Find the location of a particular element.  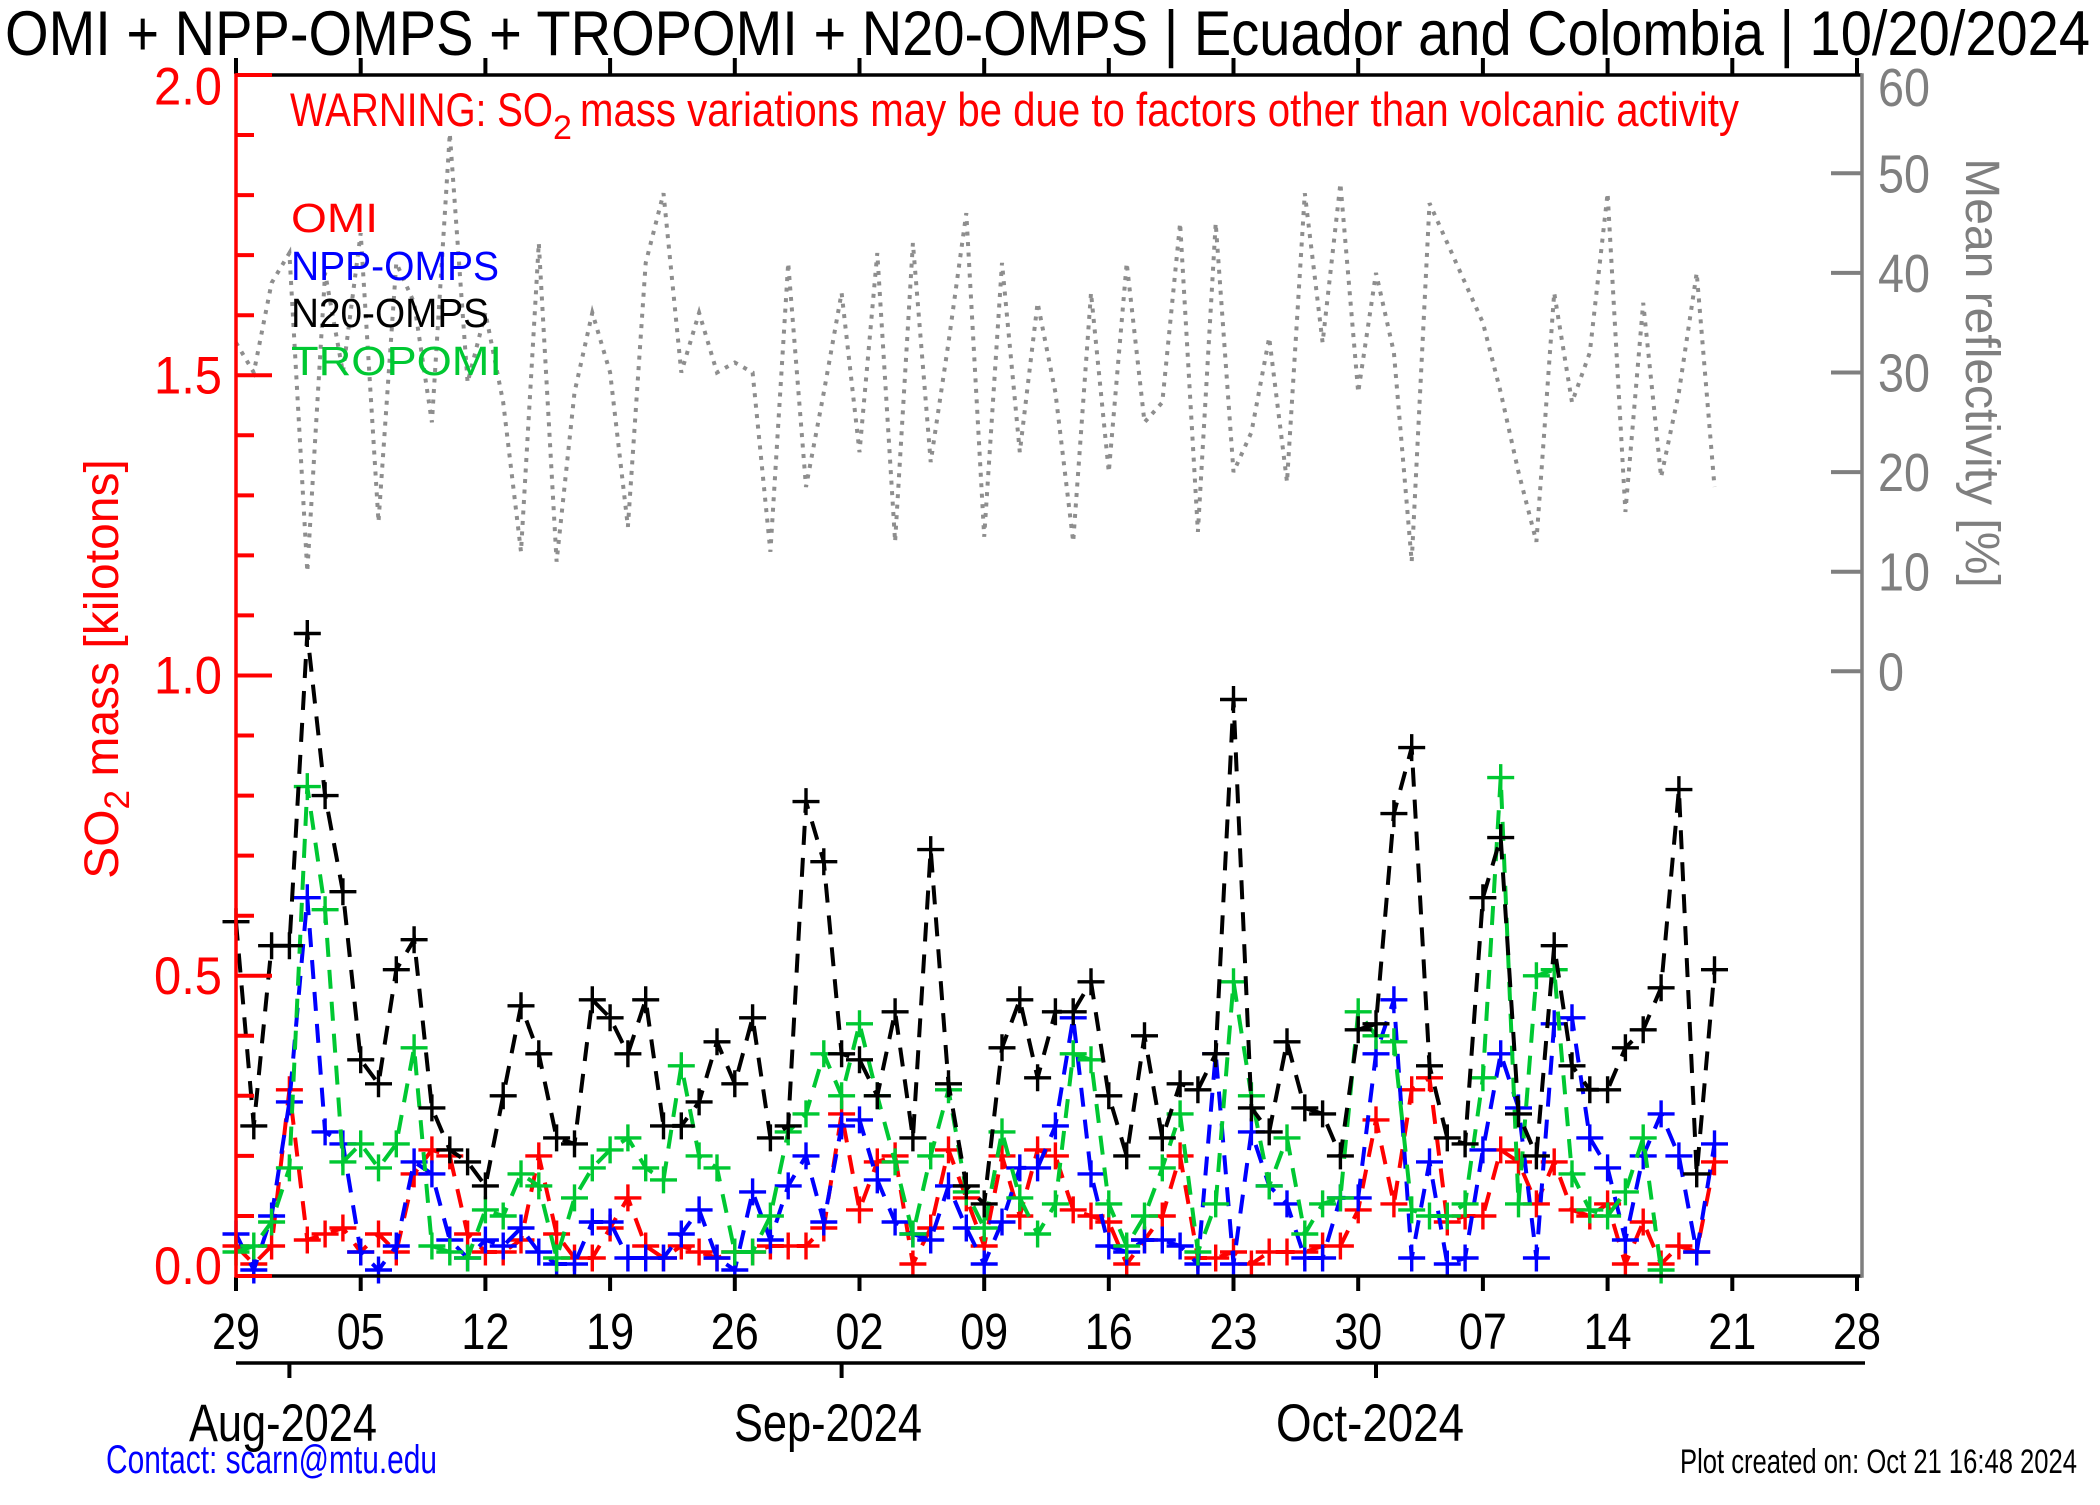

svg-text: WARNING: SO is located at coordinates (421, 109).